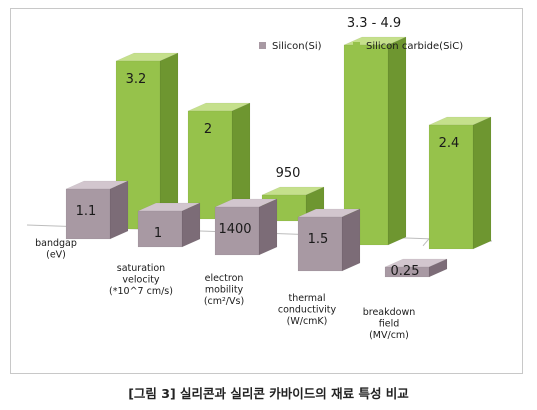 This screenshot has width=537, height=410. I want to click on category-label-line: breakdown, so click(389, 312).